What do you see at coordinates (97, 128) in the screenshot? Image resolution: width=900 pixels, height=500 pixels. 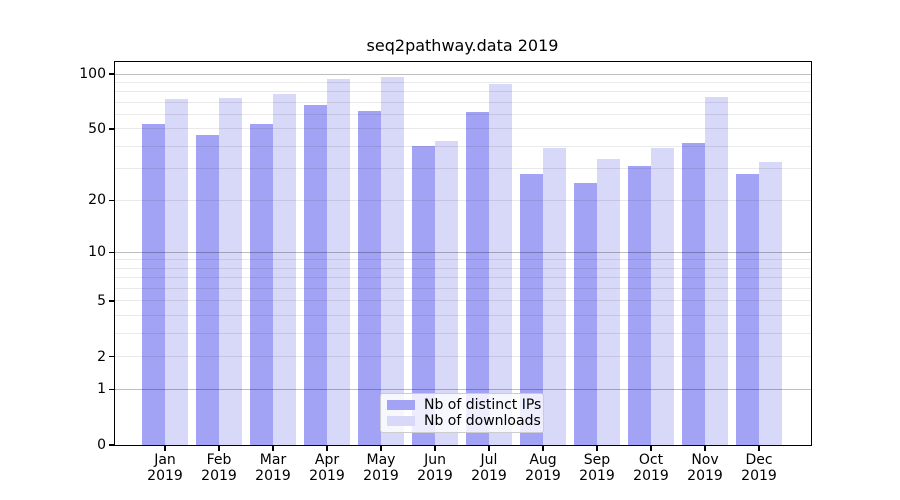 I see `y-tick-label: 50` at bounding box center [97, 128].